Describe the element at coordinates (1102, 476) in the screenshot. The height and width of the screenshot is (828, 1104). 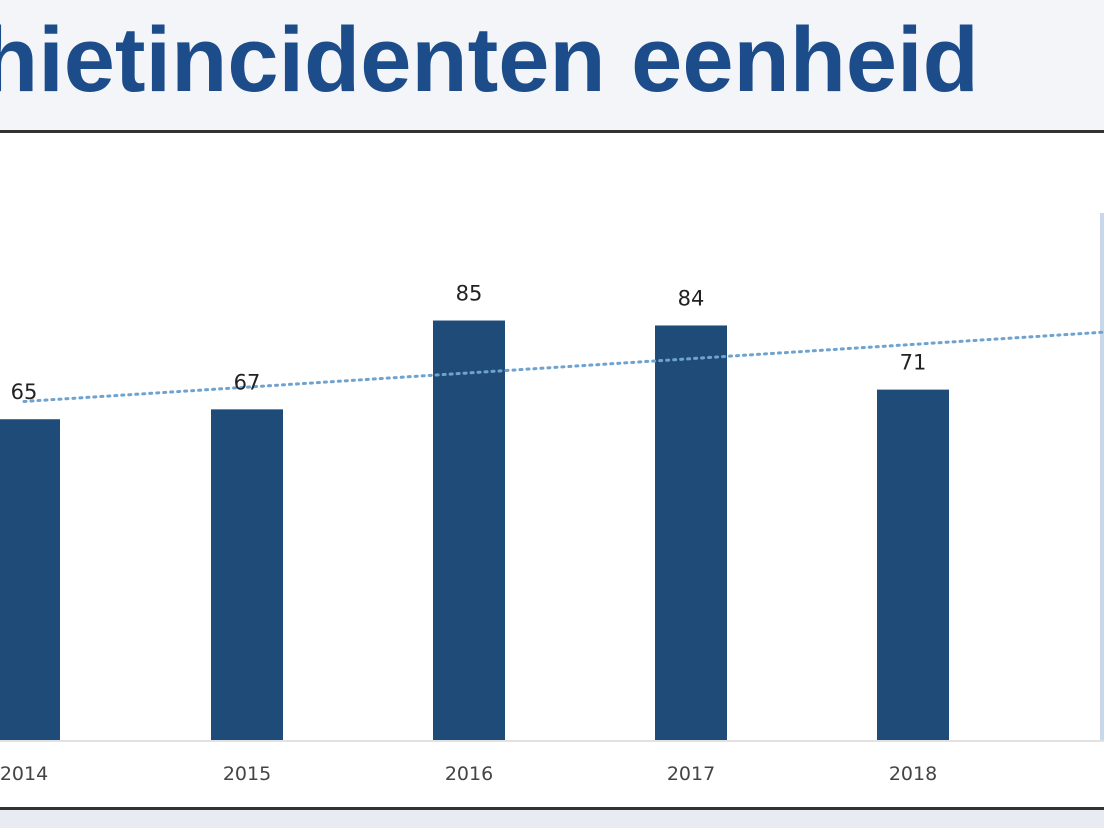
I see `clipped-bar-edge` at that location.